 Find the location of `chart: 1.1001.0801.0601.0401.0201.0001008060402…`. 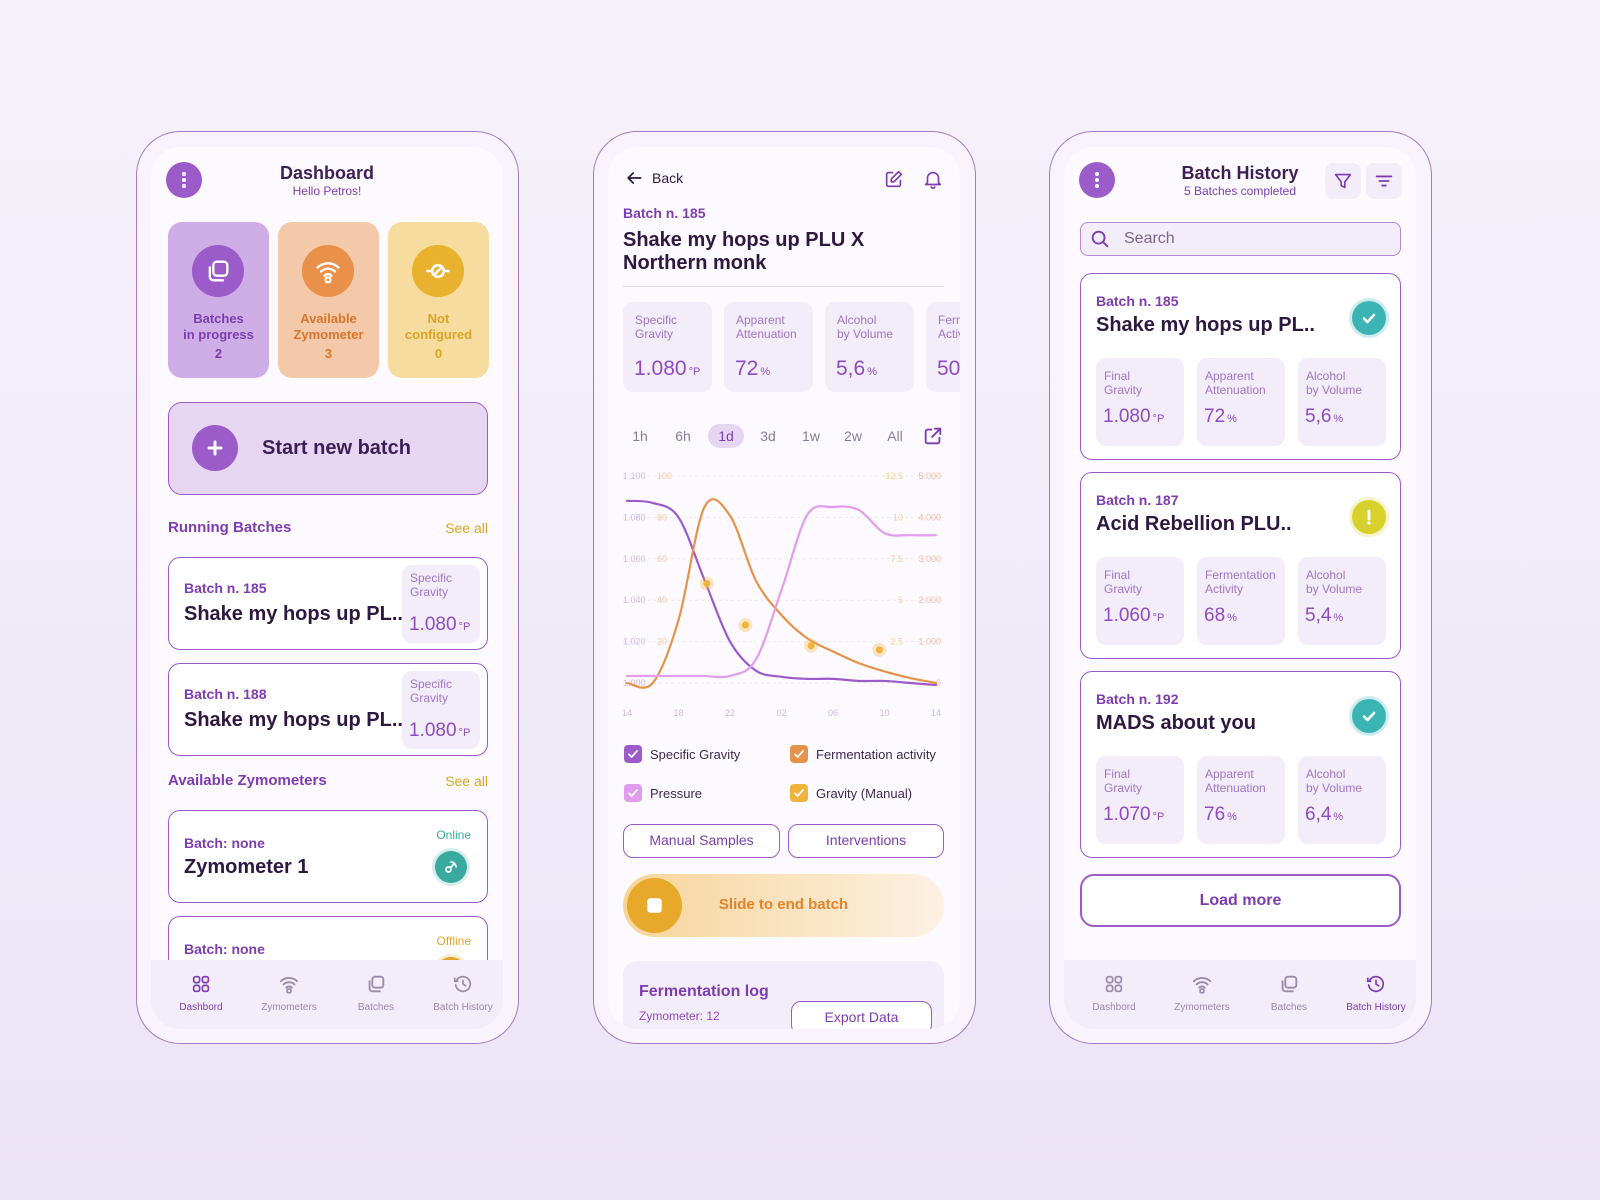

chart: 1.1001.0801.0601.0401.0201.0001008060402… is located at coordinates (782, 594).